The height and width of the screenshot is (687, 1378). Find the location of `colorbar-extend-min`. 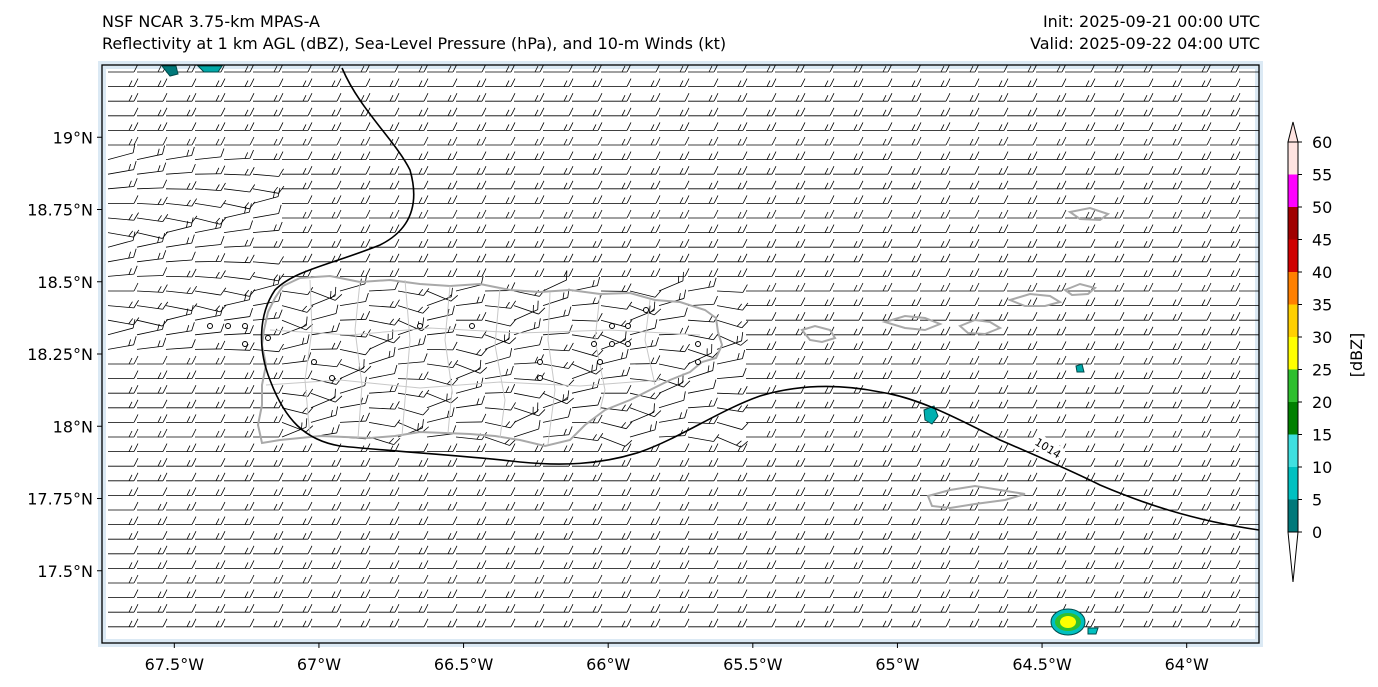

colorbar-extend-min is located at coordinates (1293, 557).